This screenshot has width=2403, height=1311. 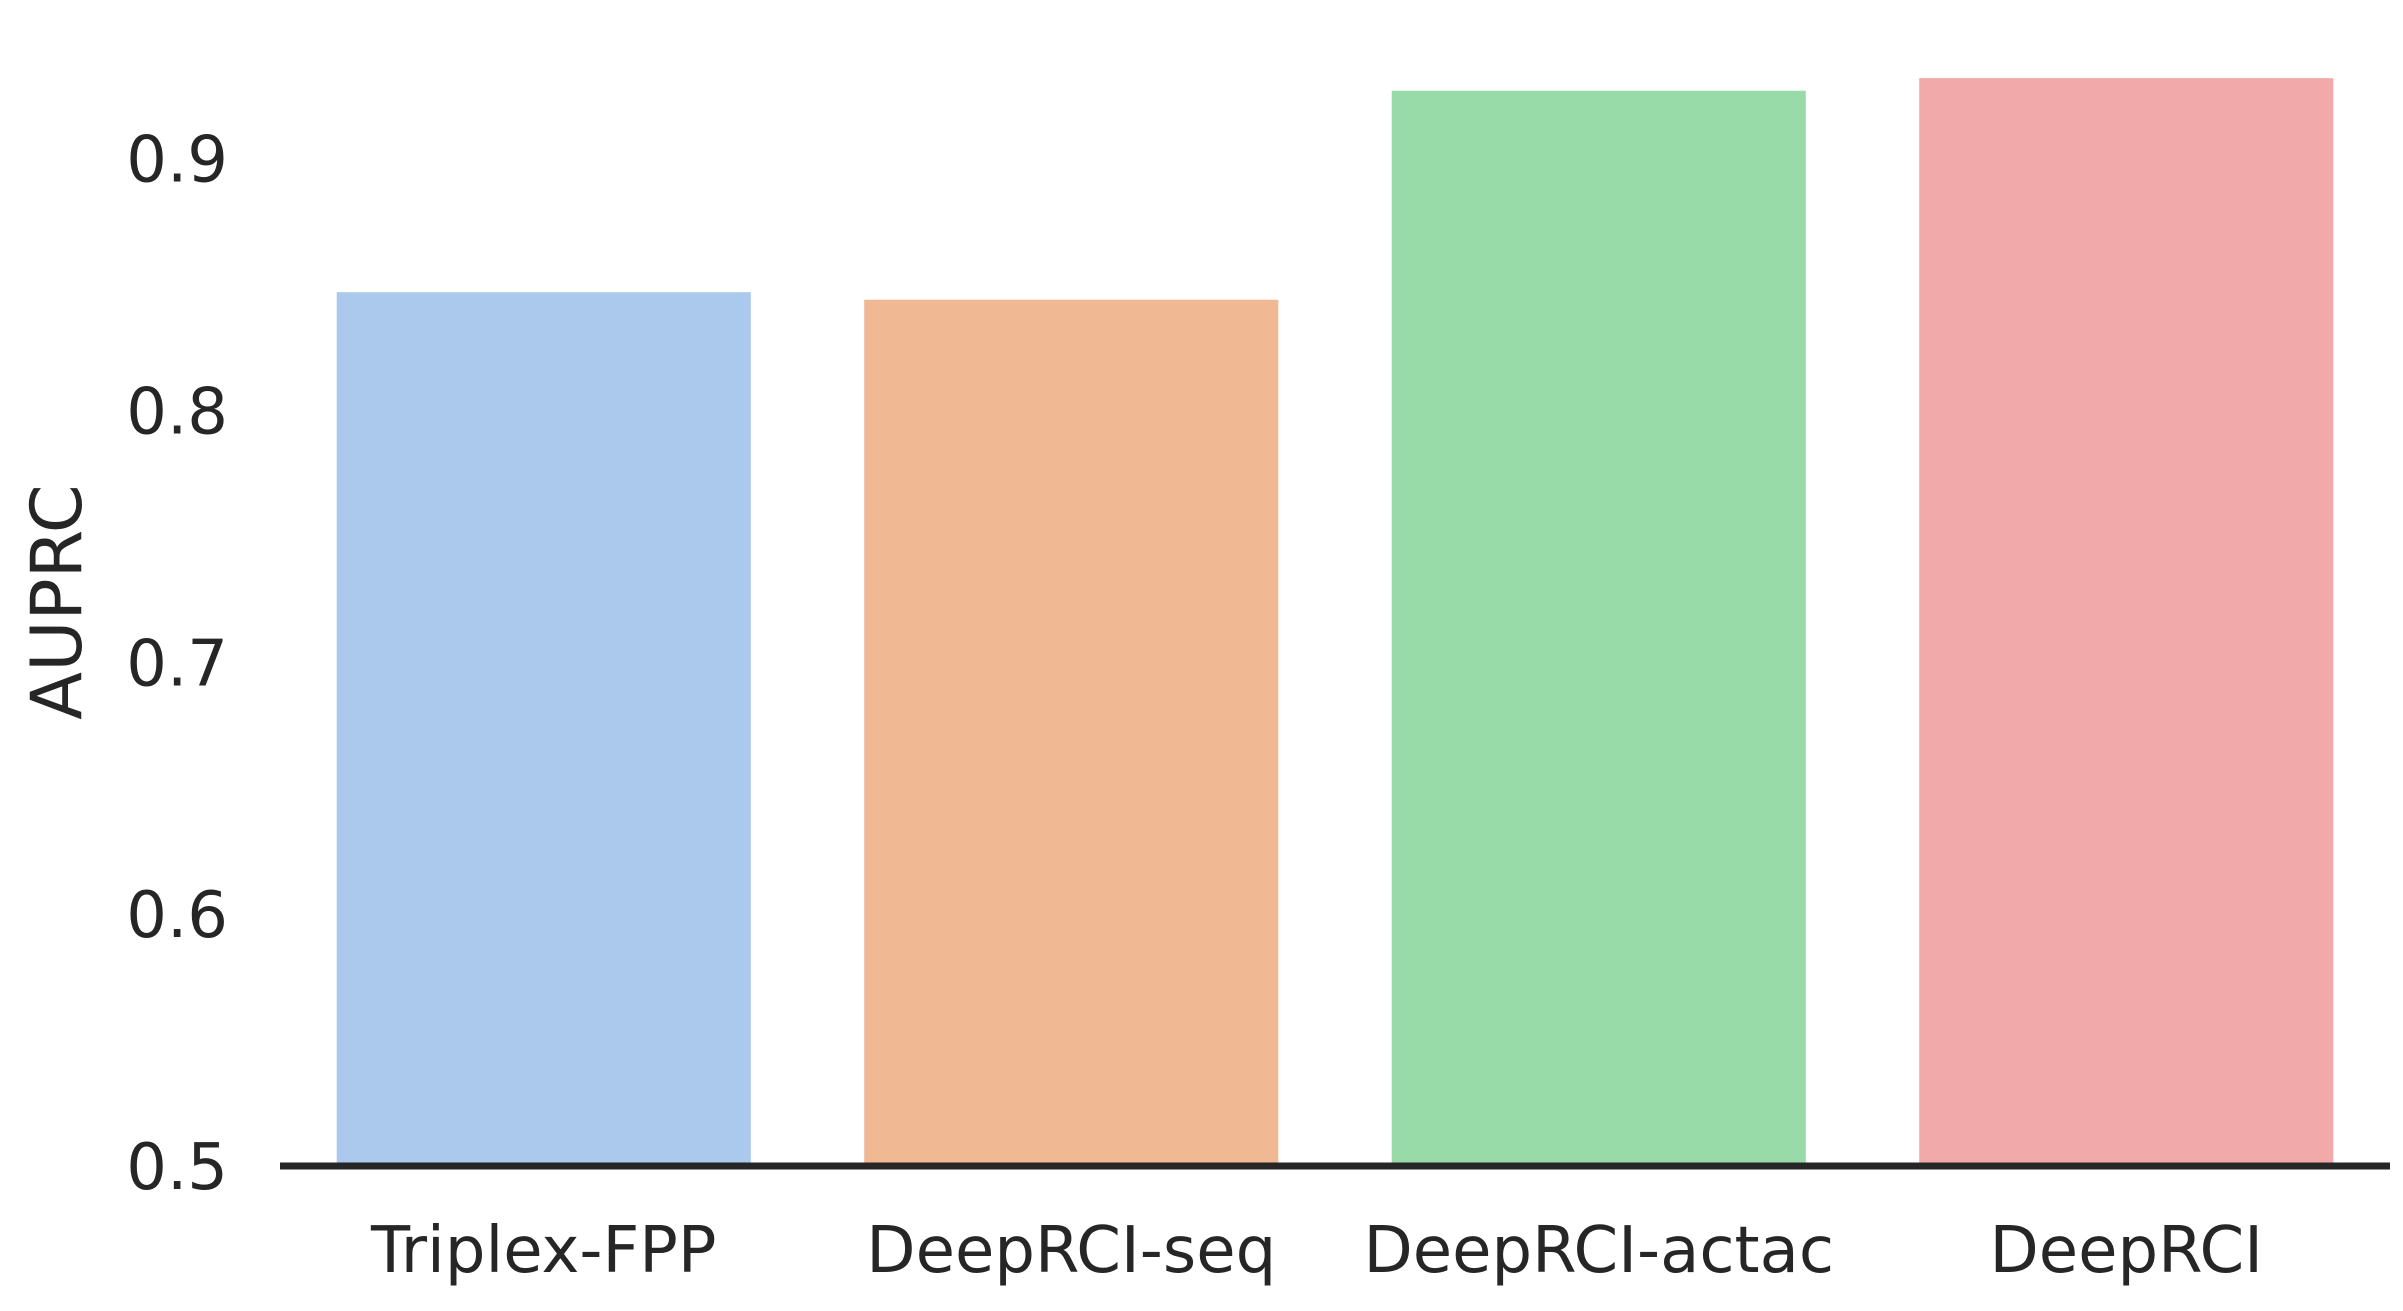 I want to click on bar-deeprci-seq, so click(x=1071, y=732).